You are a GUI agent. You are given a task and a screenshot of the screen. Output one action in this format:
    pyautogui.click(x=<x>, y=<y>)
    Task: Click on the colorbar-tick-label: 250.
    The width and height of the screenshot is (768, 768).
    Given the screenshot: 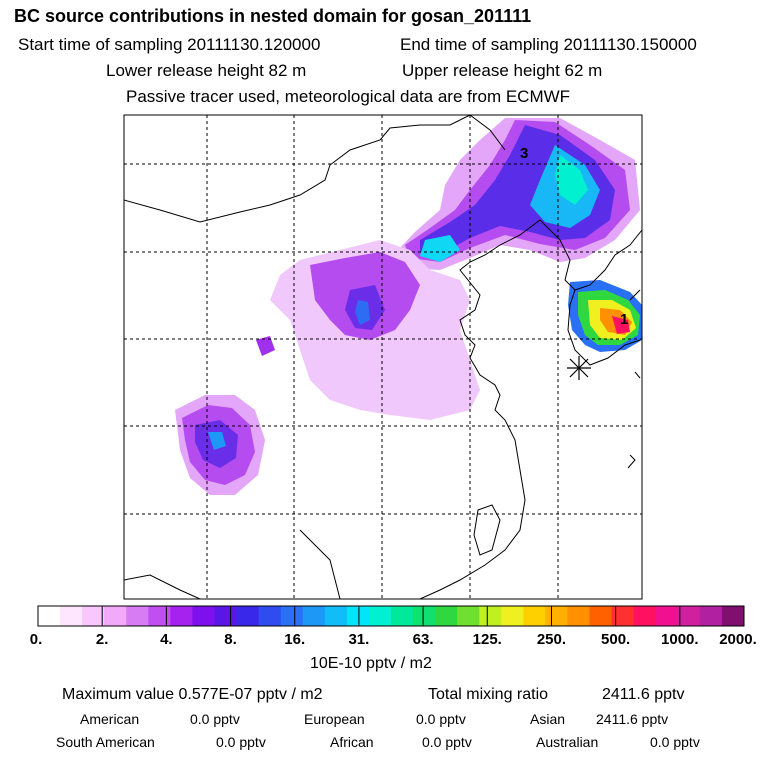 What is the action you would take?
    pyautogui.click(x=551, y=639)
    